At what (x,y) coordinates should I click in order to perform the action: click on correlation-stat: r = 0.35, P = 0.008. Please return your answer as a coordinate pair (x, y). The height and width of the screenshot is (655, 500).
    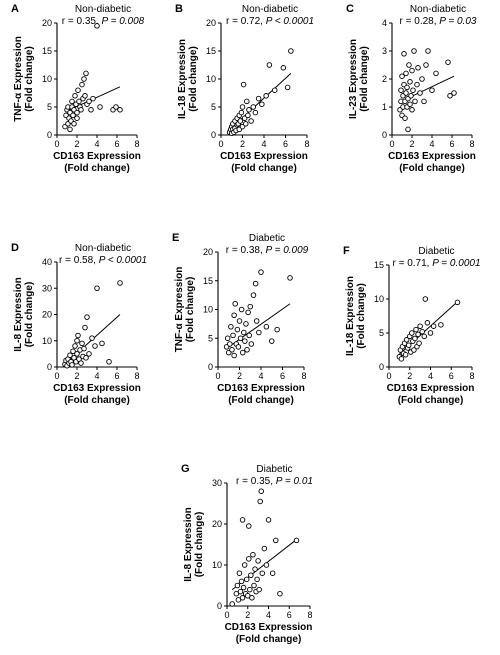
    Looking at the image, I should click on (103, 21).